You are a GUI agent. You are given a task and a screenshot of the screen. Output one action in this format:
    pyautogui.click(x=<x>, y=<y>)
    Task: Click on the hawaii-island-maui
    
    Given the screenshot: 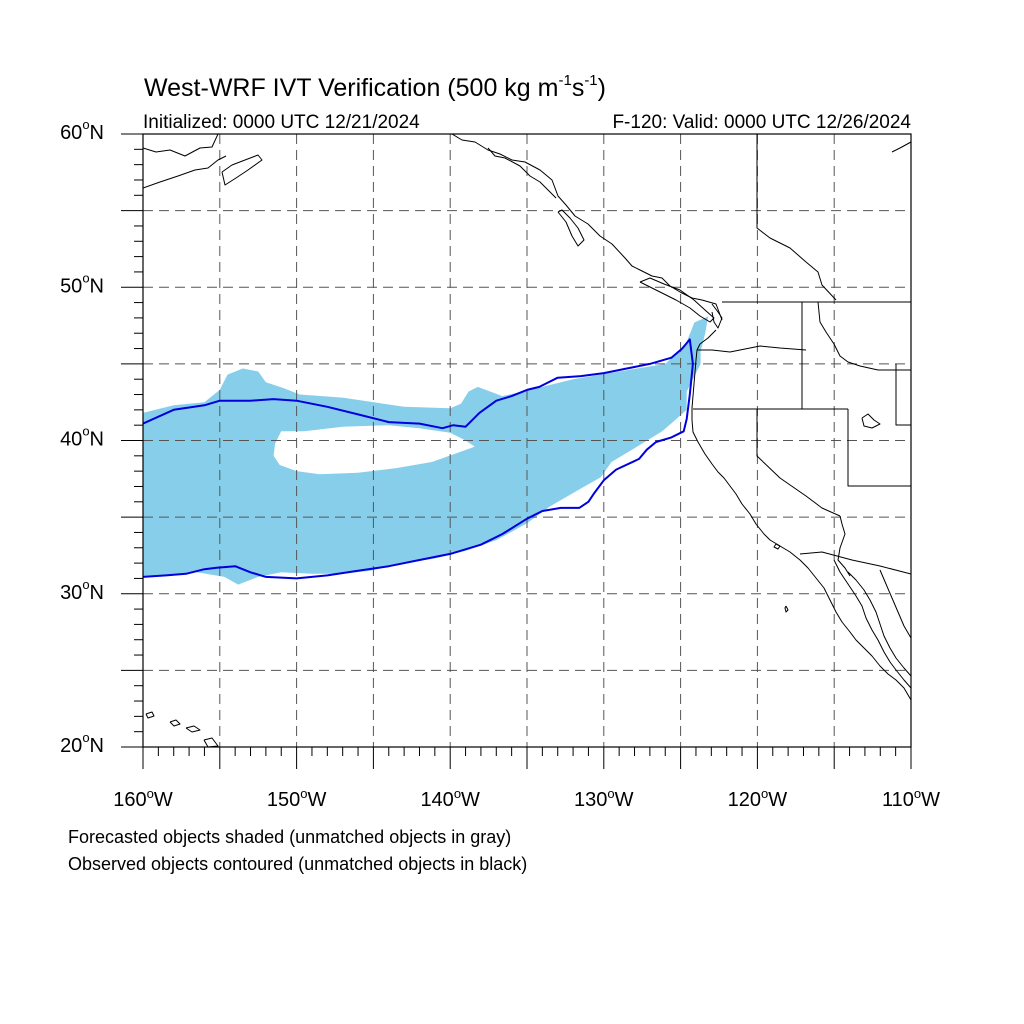 What is the action you would take?
    pyautogui.click(x=193, y=729)
    